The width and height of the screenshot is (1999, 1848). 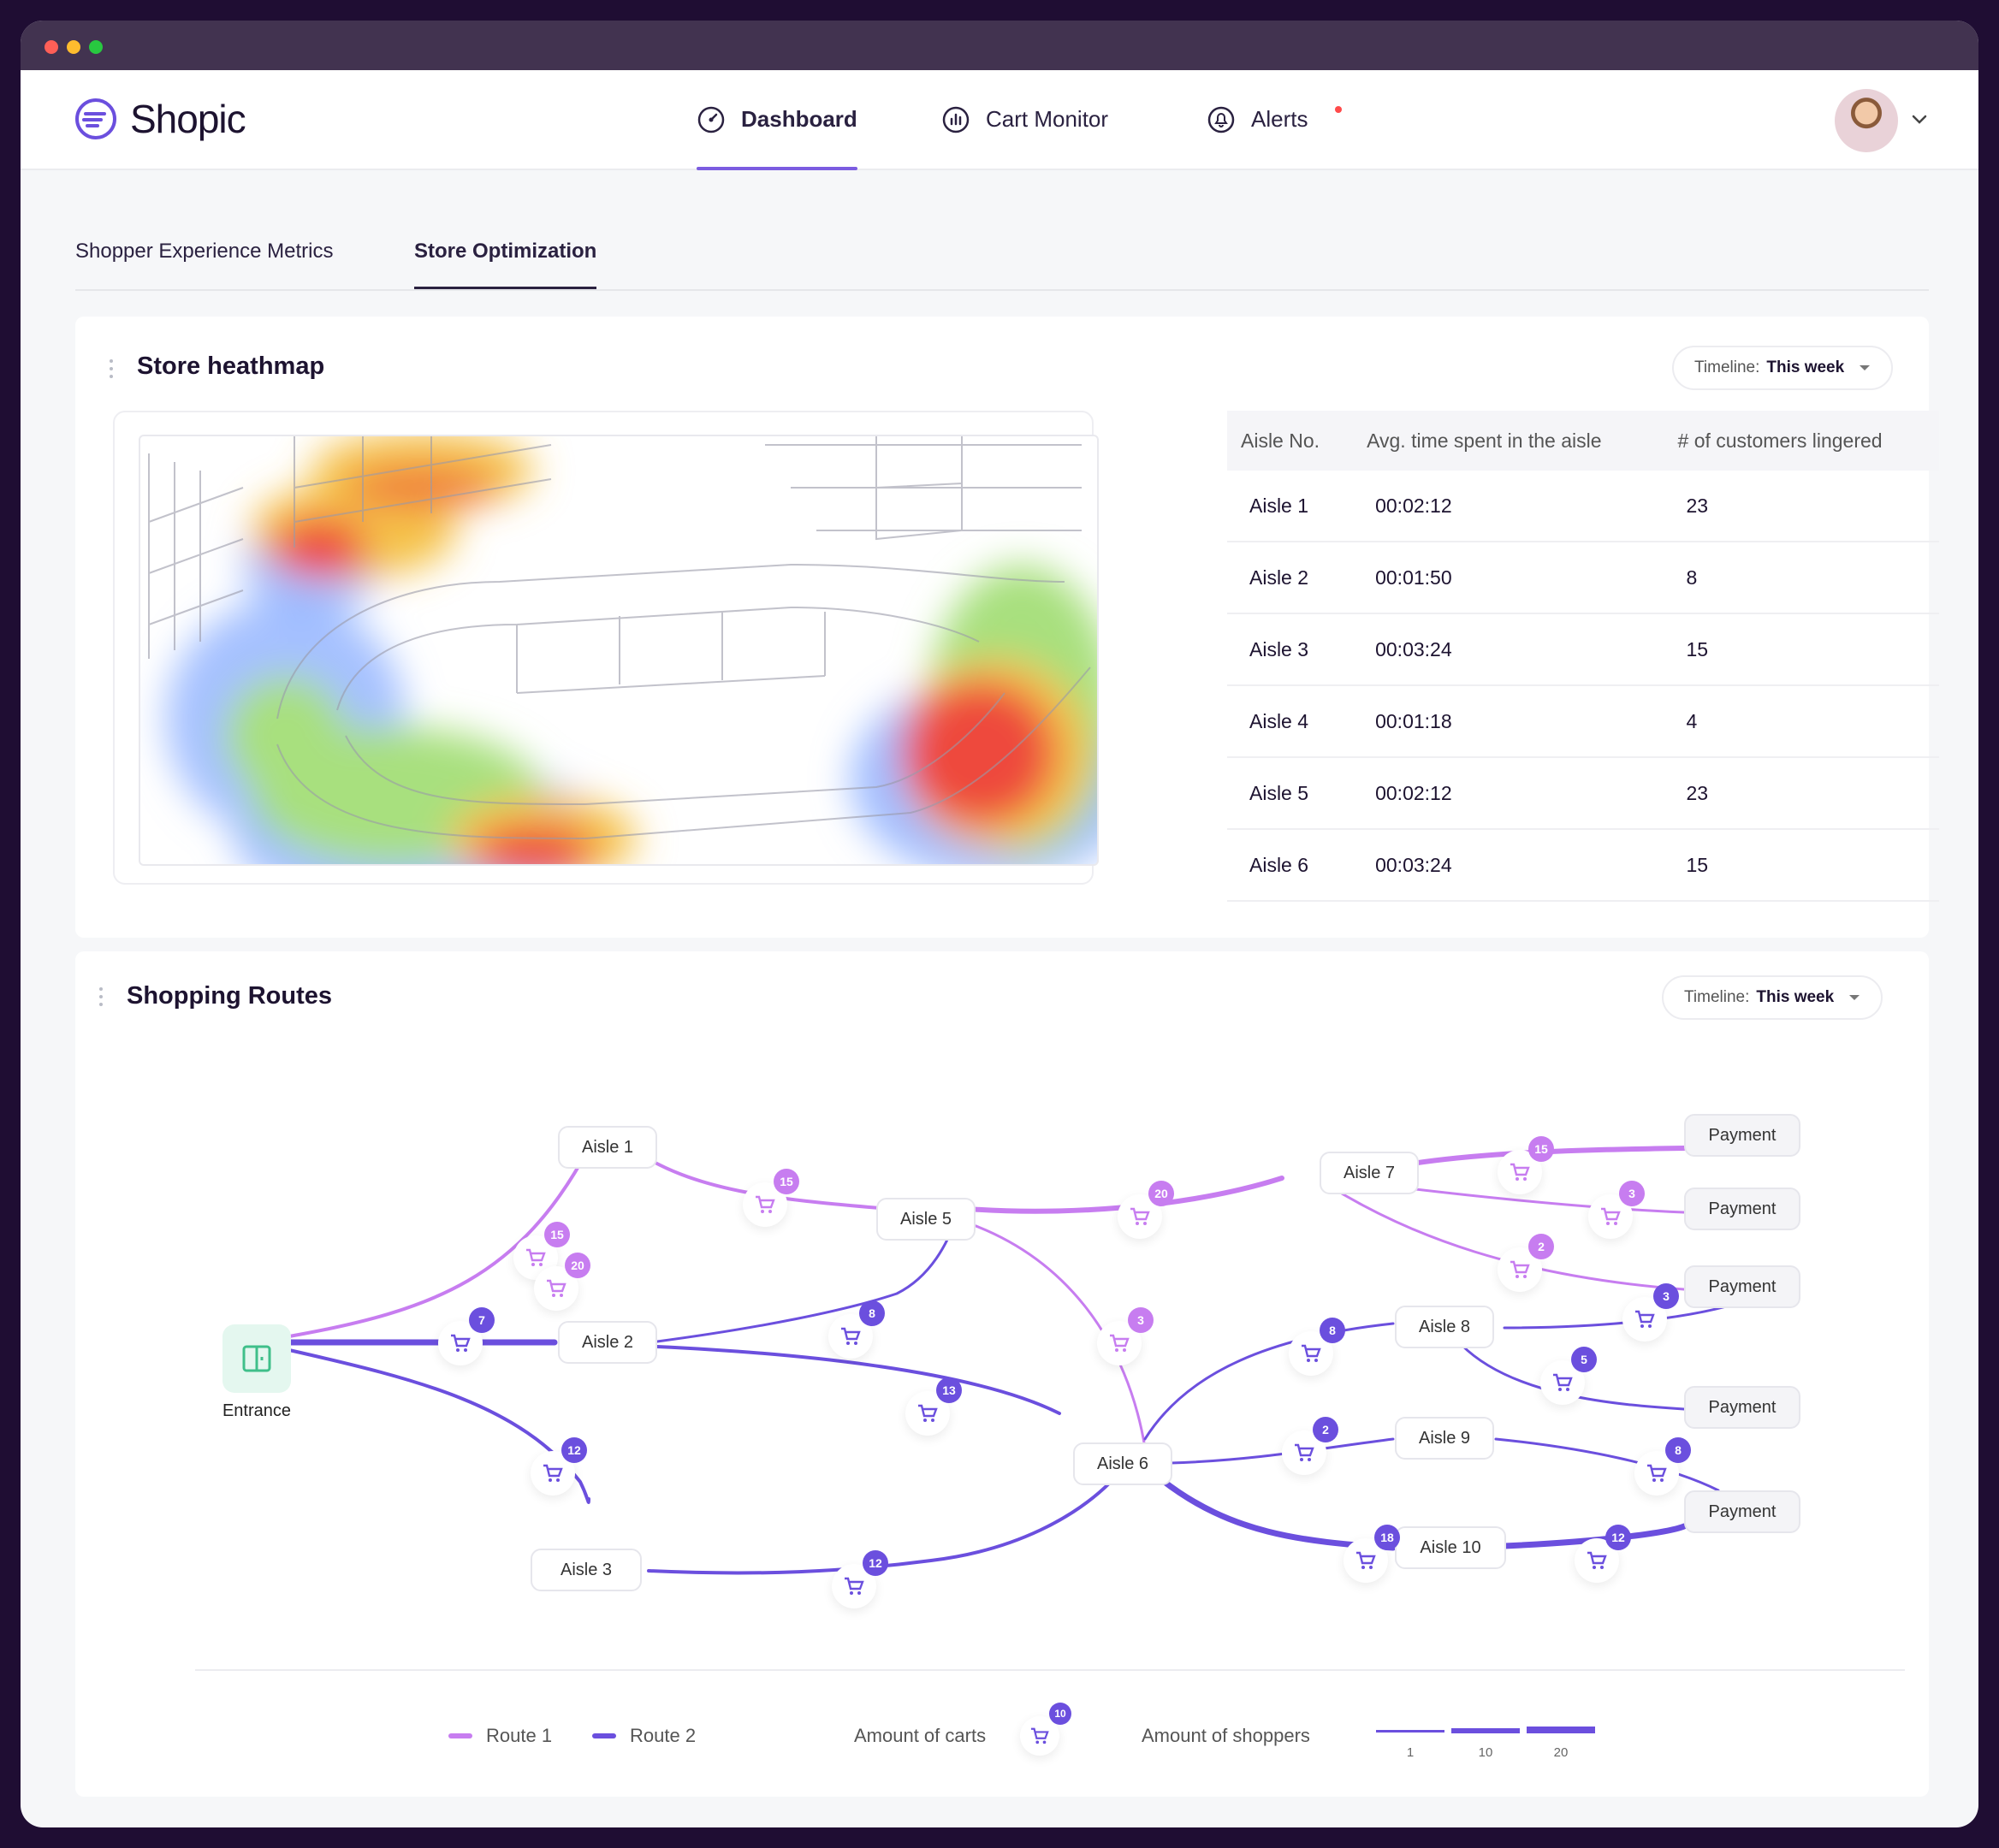 What do you see at coordinates (926, 1219) in the screenshot?
I see `node-aisle-5: Aisle 5` at bounding box center [926, 1219].